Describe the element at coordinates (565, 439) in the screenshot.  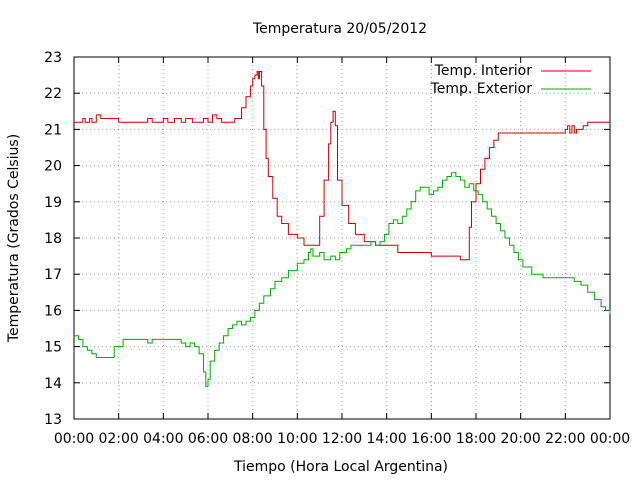
I see `x-tick-label: 22:00` at that location.